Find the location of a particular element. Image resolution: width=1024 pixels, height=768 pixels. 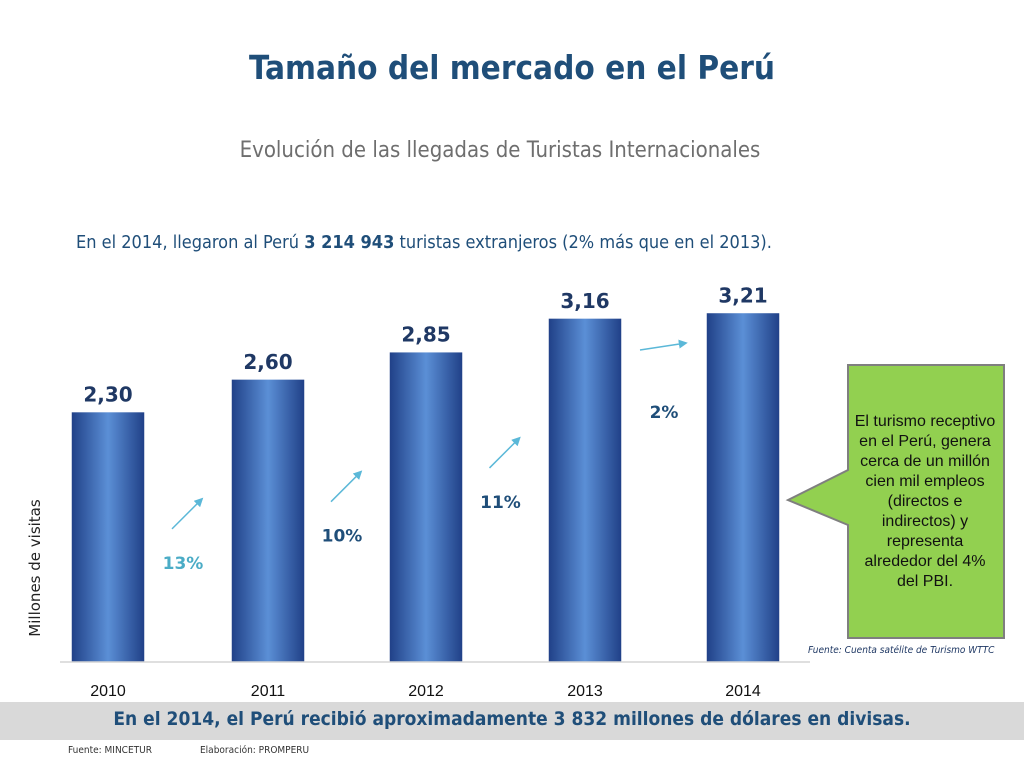

intro-prefix: En el 2014, llegaron al Perú is located at coordinates (190, 242).